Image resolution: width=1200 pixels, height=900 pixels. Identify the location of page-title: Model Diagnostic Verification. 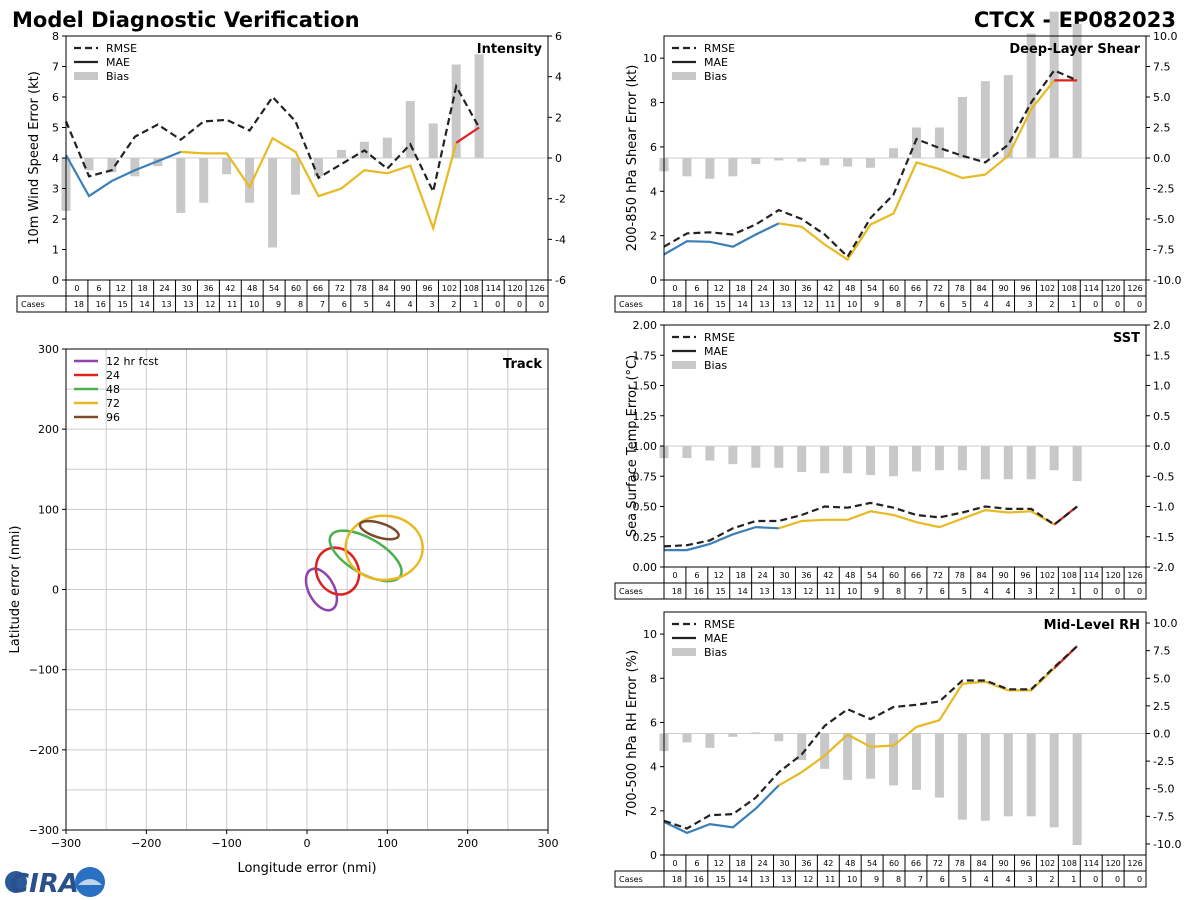
(186, 20).